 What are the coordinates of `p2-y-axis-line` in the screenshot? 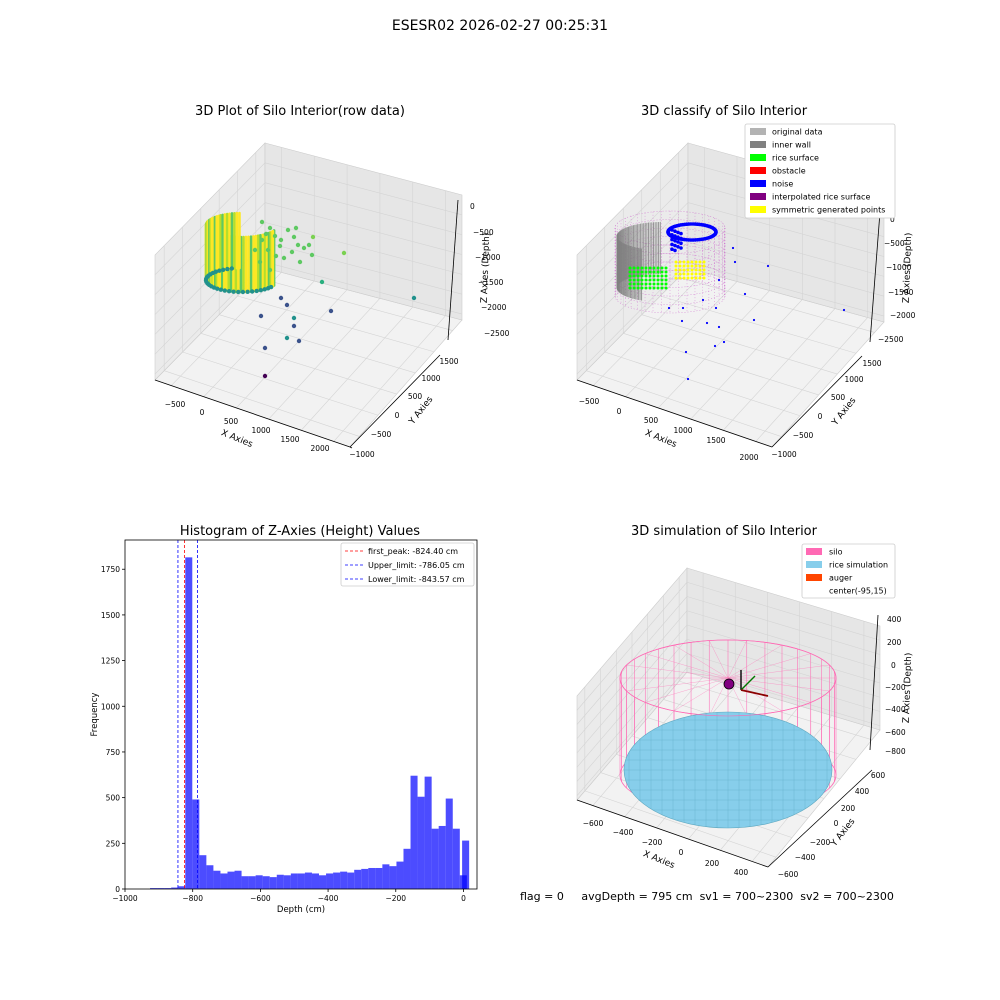 It's located at (817, 401).